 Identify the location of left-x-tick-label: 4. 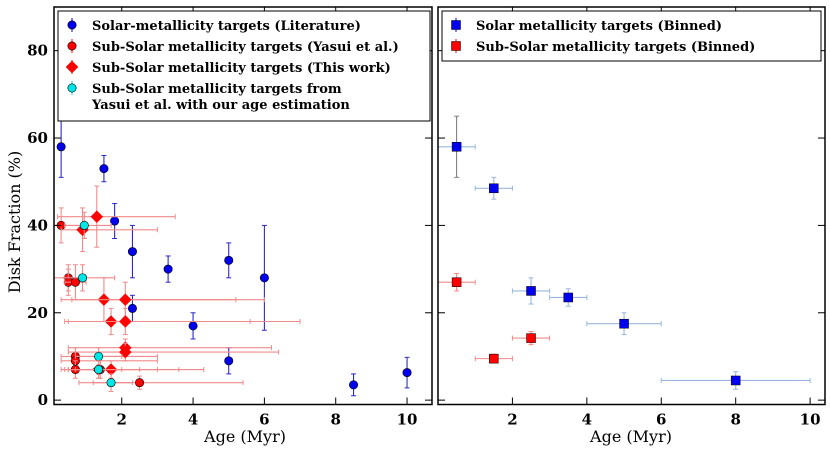
(193, 420).